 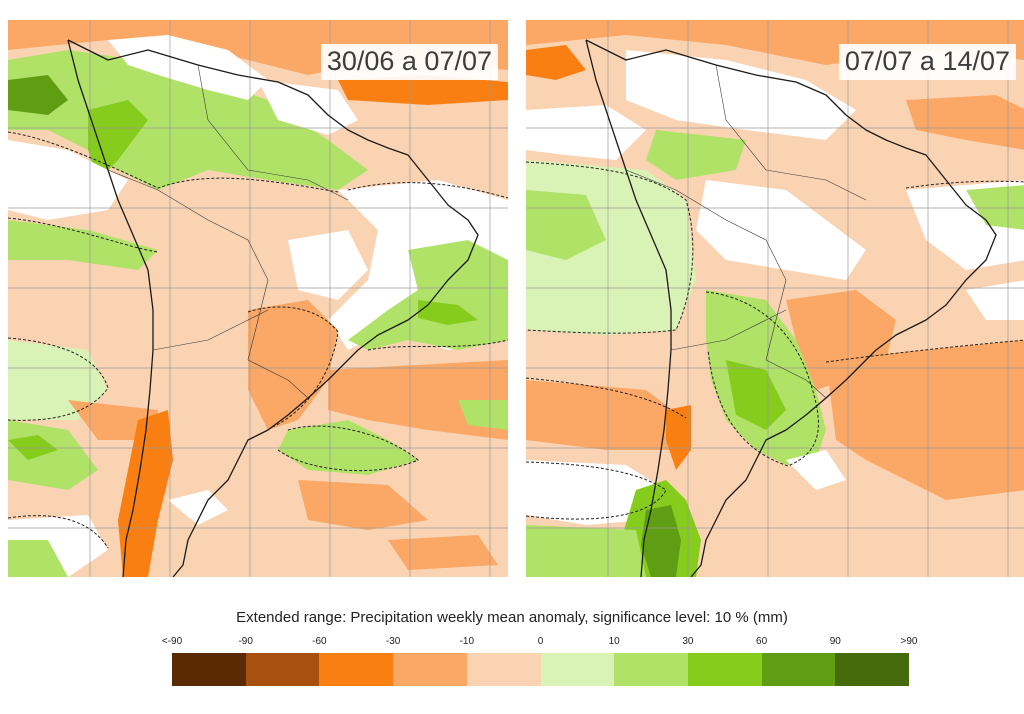 I want to click on legend-color-bar, so click(x=540, y=669).